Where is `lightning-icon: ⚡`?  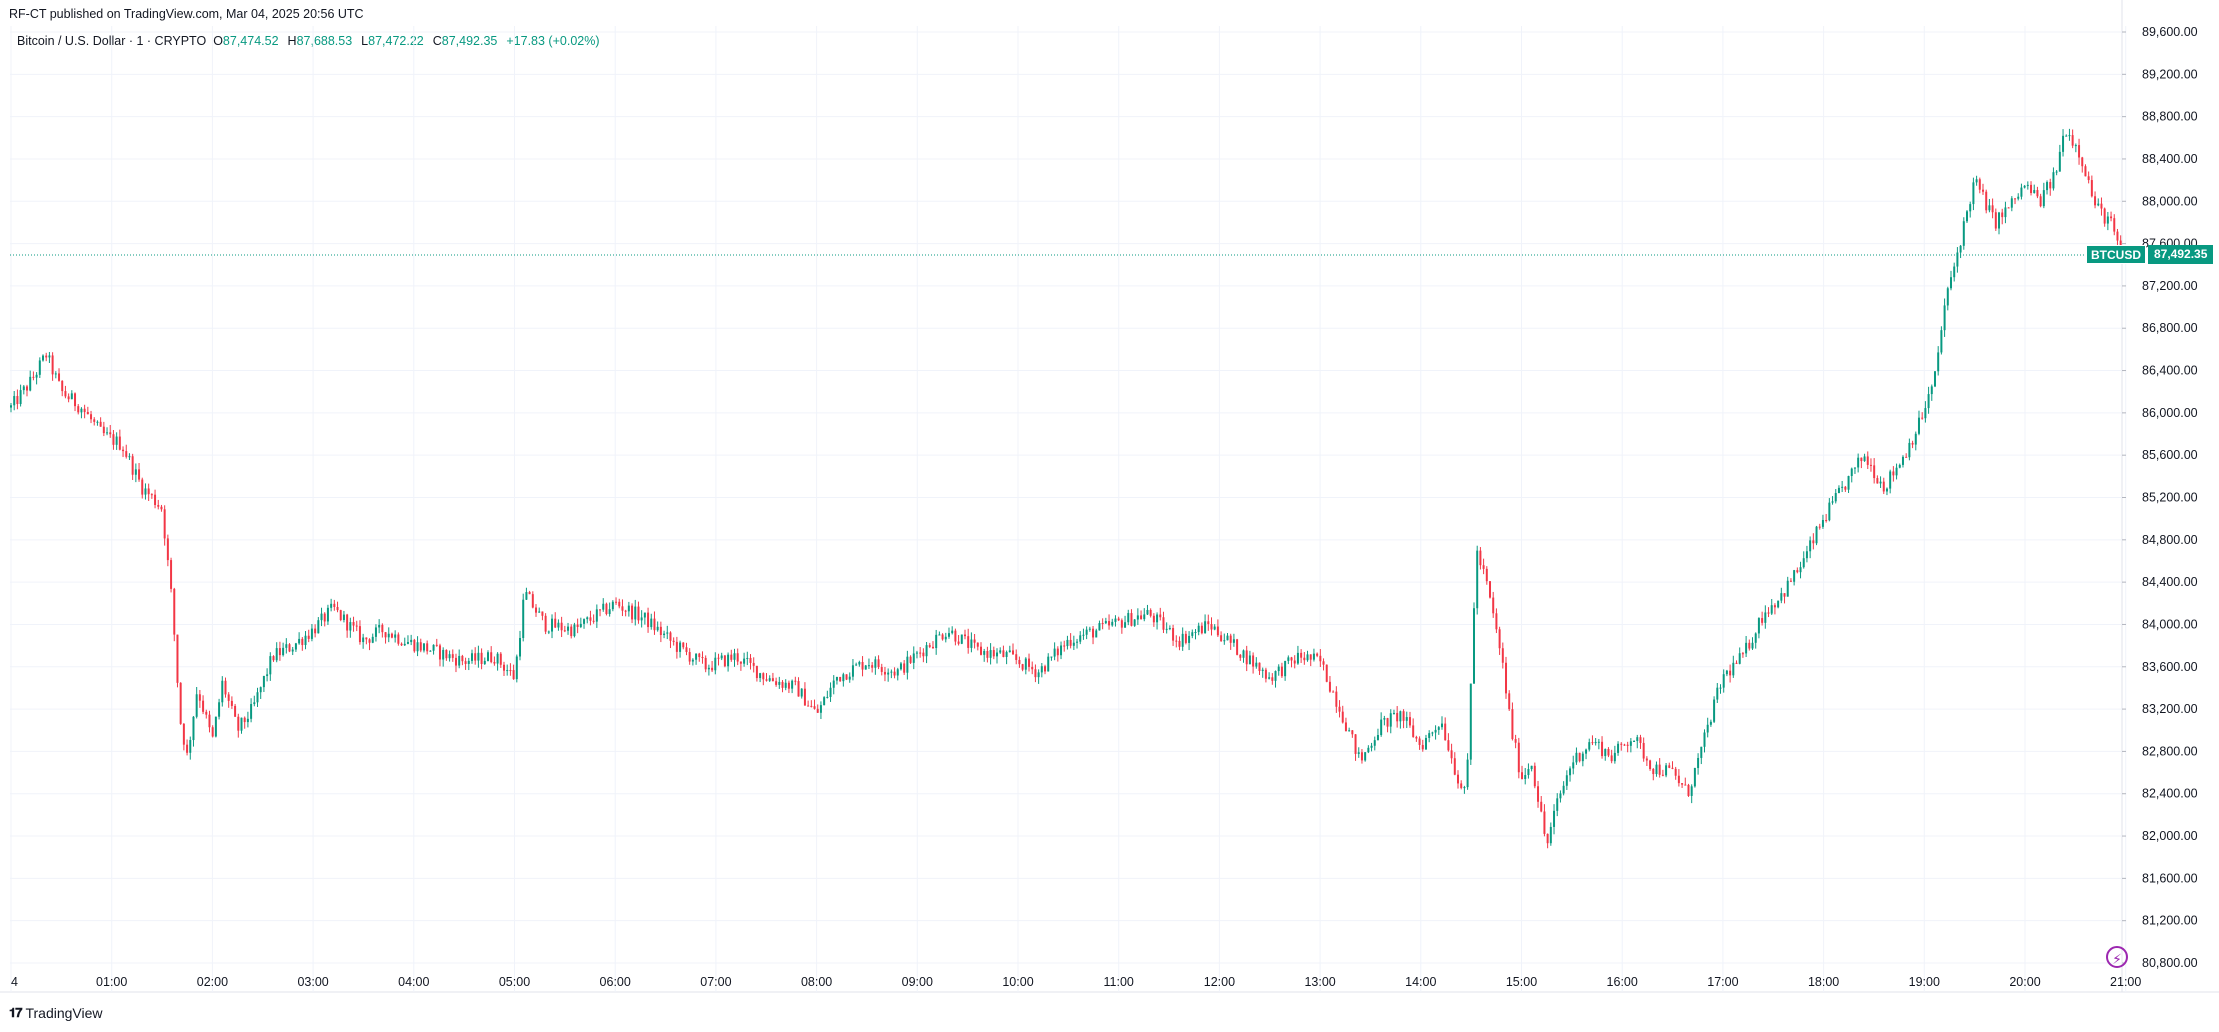 lightning-icon: ⚡ is located at coordinates (2117, 957).